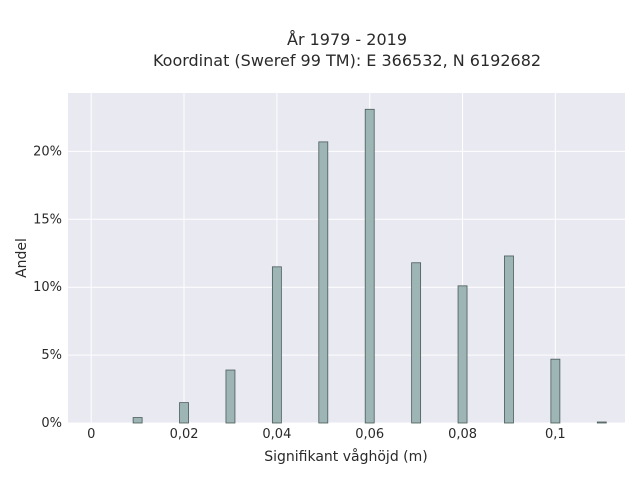 This screenshot has width=640, height=480. What do you see at coordinates (276, 434) in the screenshot?
I see `x-tick-label: 0,04` at bounding box center [276, 434].